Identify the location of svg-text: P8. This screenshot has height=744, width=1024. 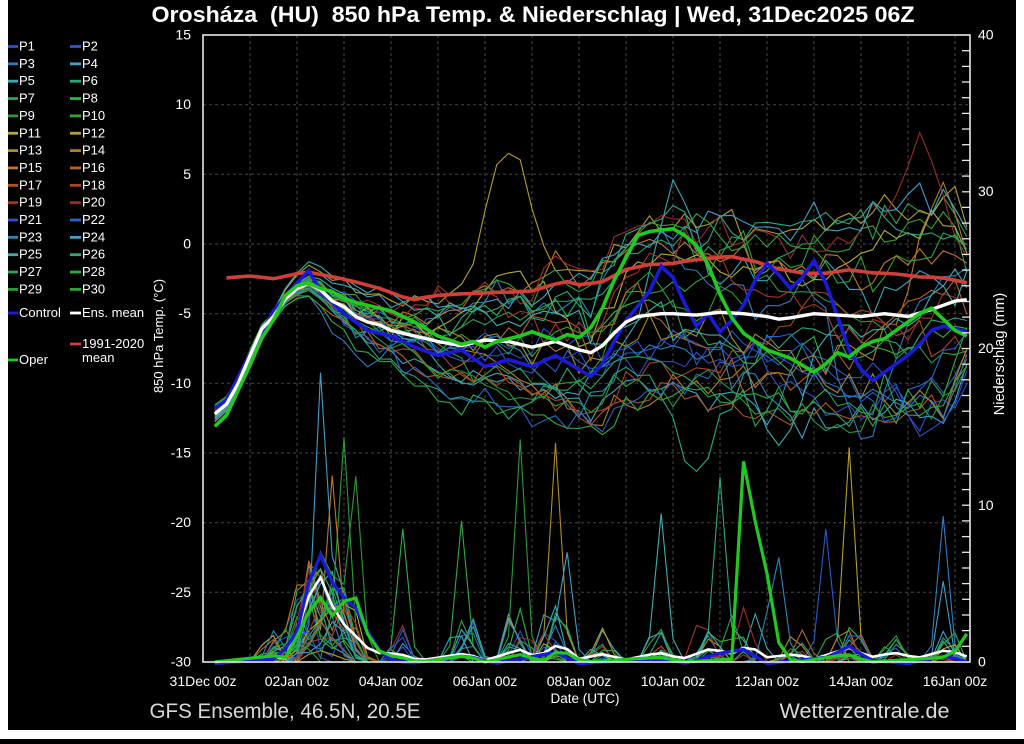
(90, 98).